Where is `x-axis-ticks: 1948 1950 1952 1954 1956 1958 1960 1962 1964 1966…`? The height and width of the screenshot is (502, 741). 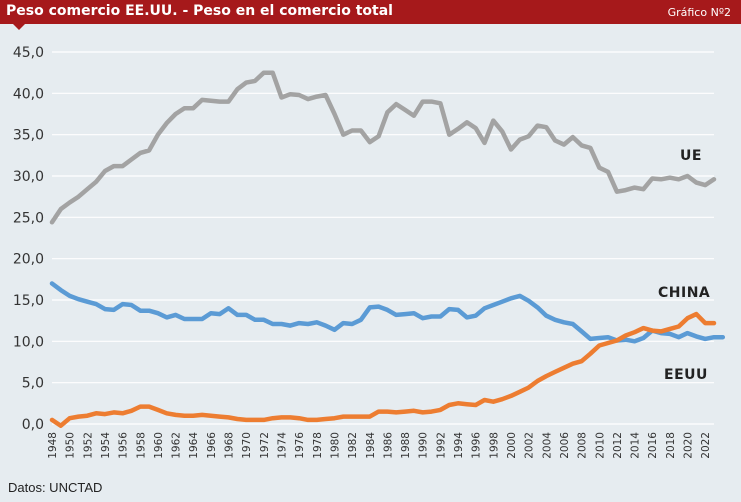 x-axis-ticks: 1948 1950 1952 1954 1956 1958 1960 1962 1964 1966… is located at coordinates (379, 445).